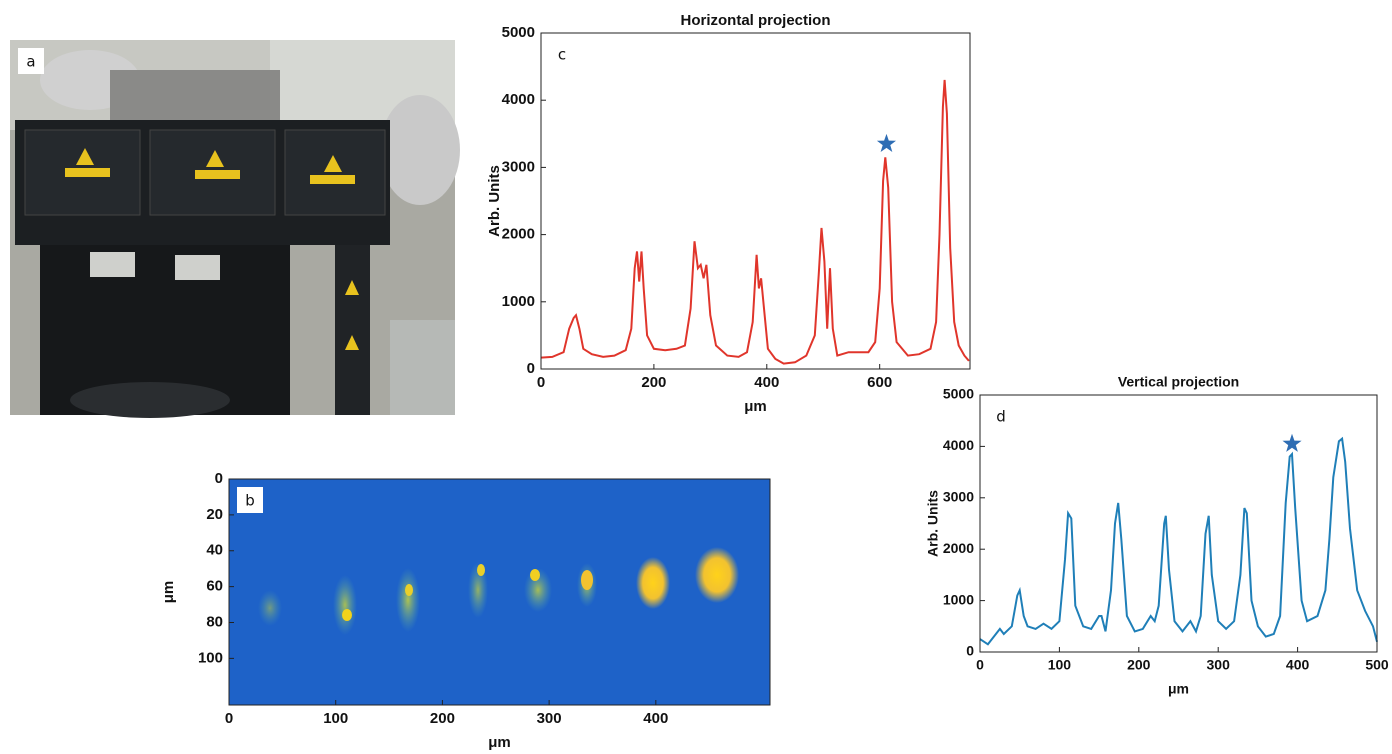  I want to click on chart-title: Vertical projection, so click(1178, 382).